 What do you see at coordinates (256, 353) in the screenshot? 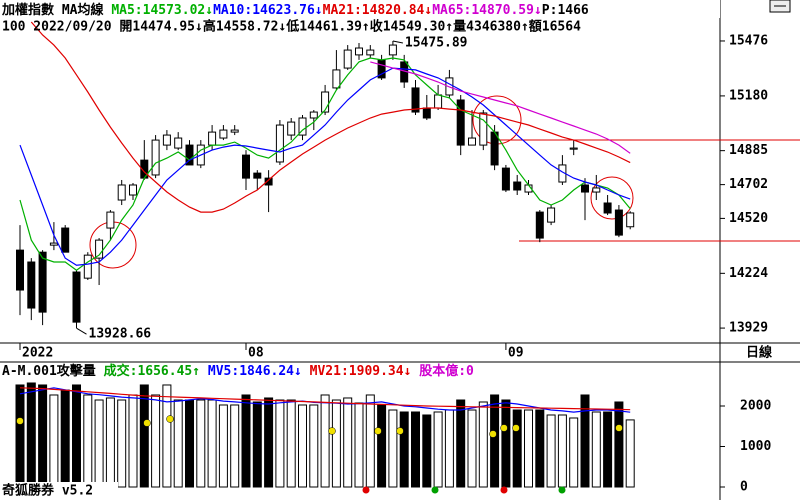
I see `x-tick-label: 08` at bounding box center [256, 353].